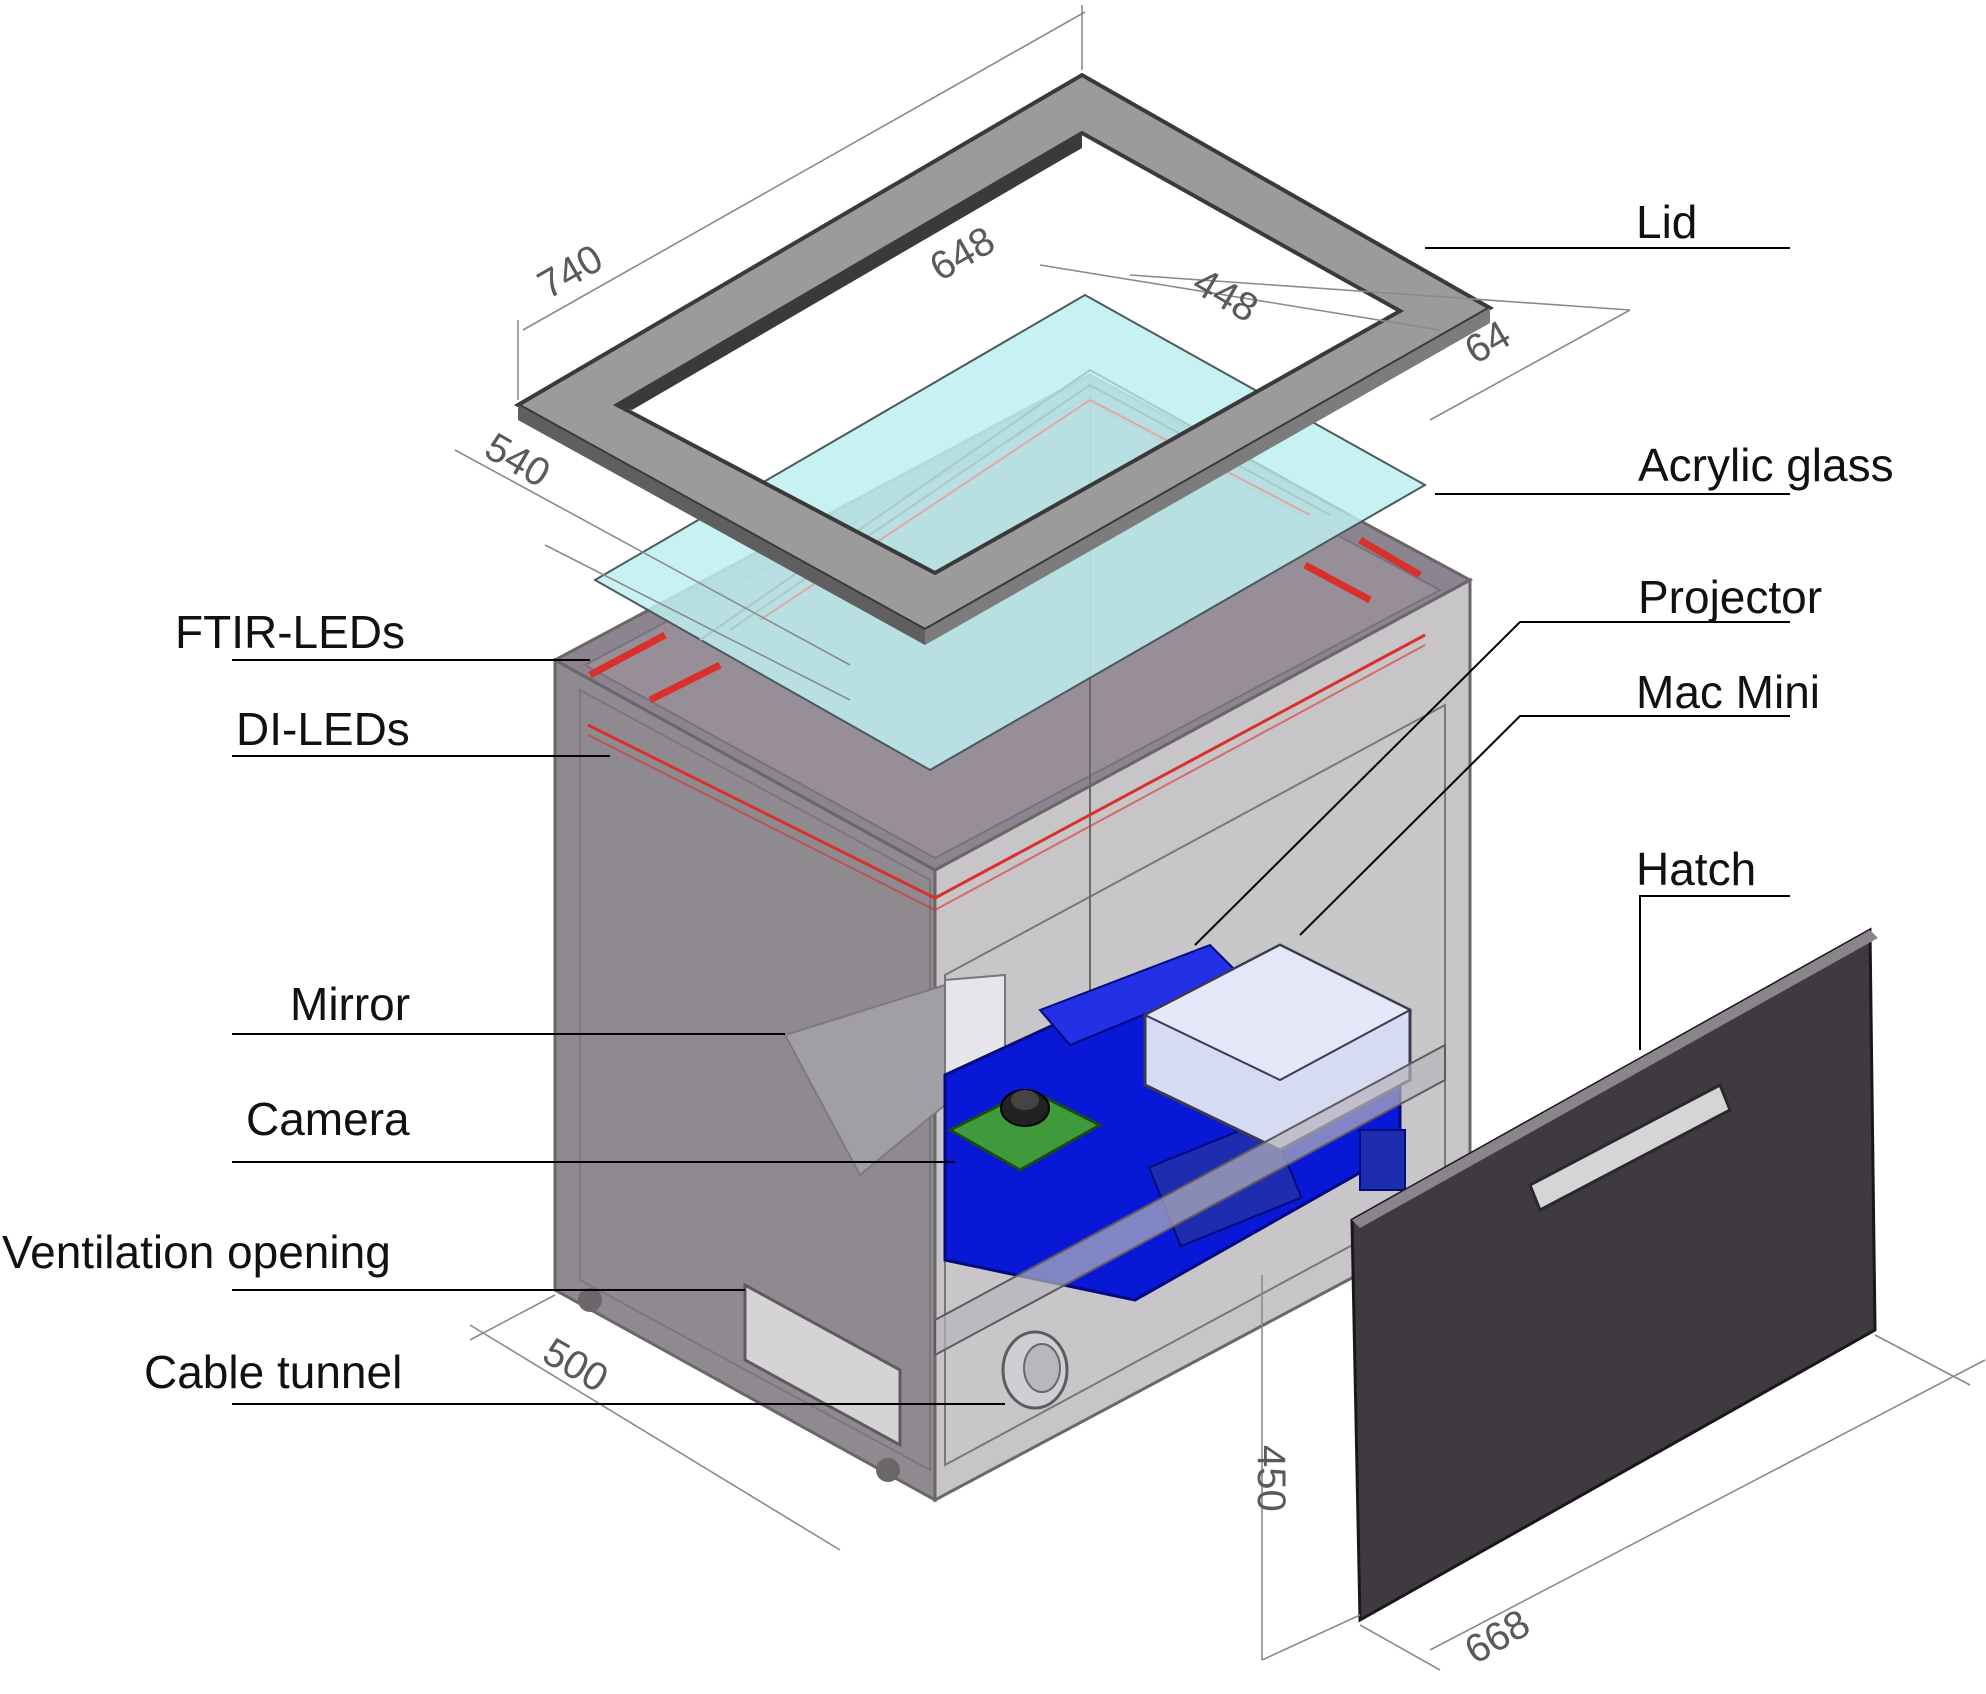 This screenshot has width=1986, height=1694. What do you see at coordinates (1498, 1636) in the screenshot?
I see `dim-hatch-width: 668` at bounding box center [1498, 1636].